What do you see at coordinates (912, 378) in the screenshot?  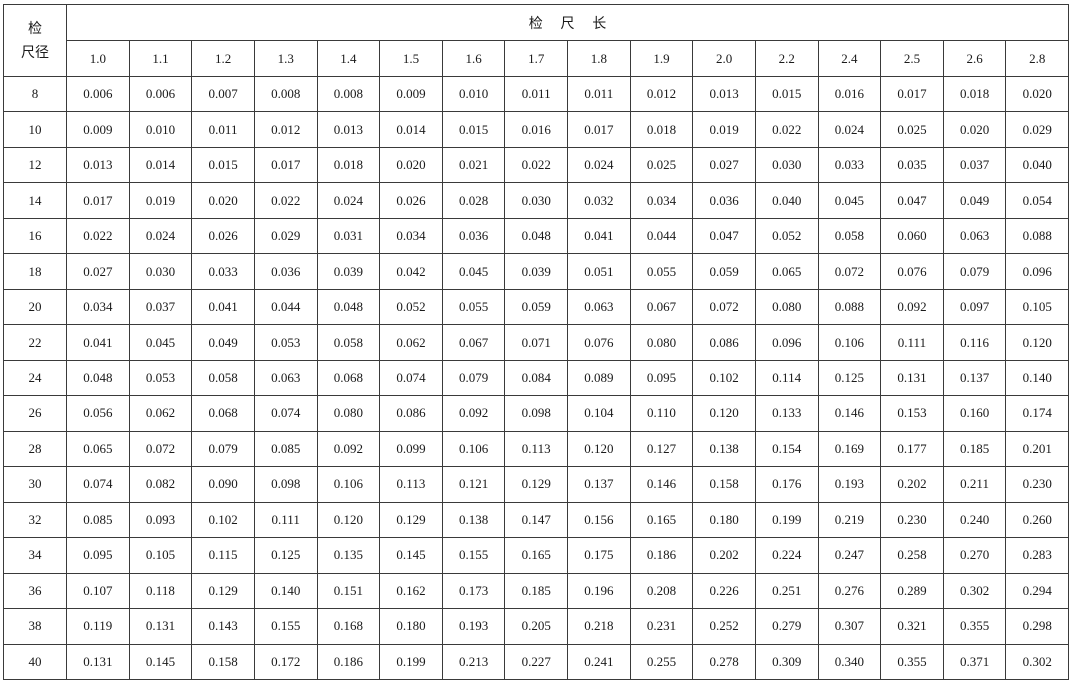 I see `volume-cell: 0.131` at bounding box center [912, 378].